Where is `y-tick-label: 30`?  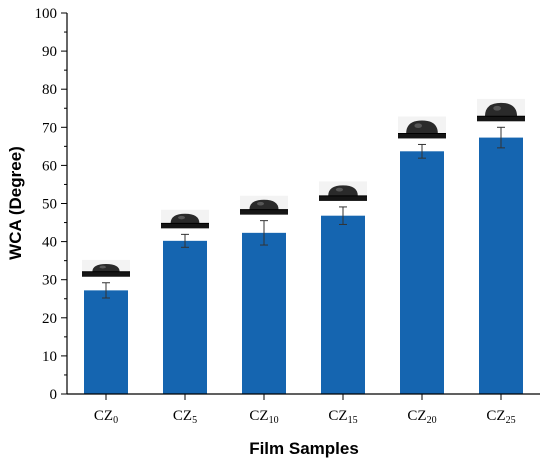 y-tick-label: 30 is located at coordinates (49, 281).